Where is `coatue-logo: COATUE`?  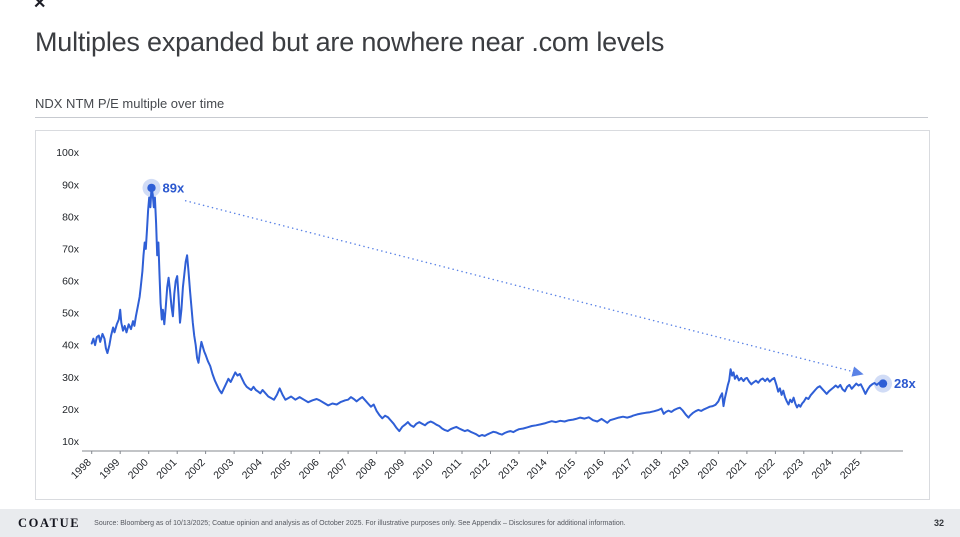 coatue-logo: COATUE is located at coordinates (49, 522).